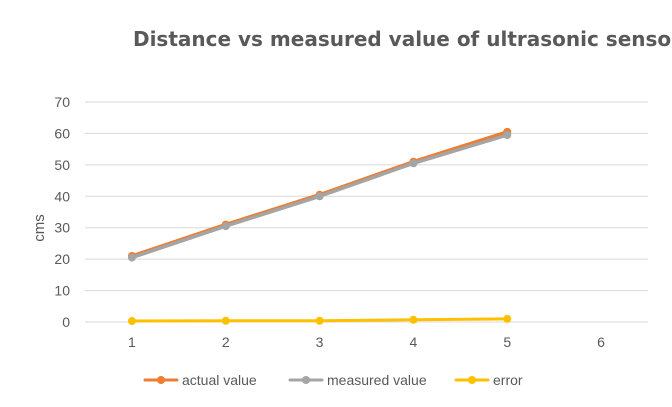  Describe the element at coordinates (39, 228) in the screenshot. I see `y-axis-label: cms` at that location.